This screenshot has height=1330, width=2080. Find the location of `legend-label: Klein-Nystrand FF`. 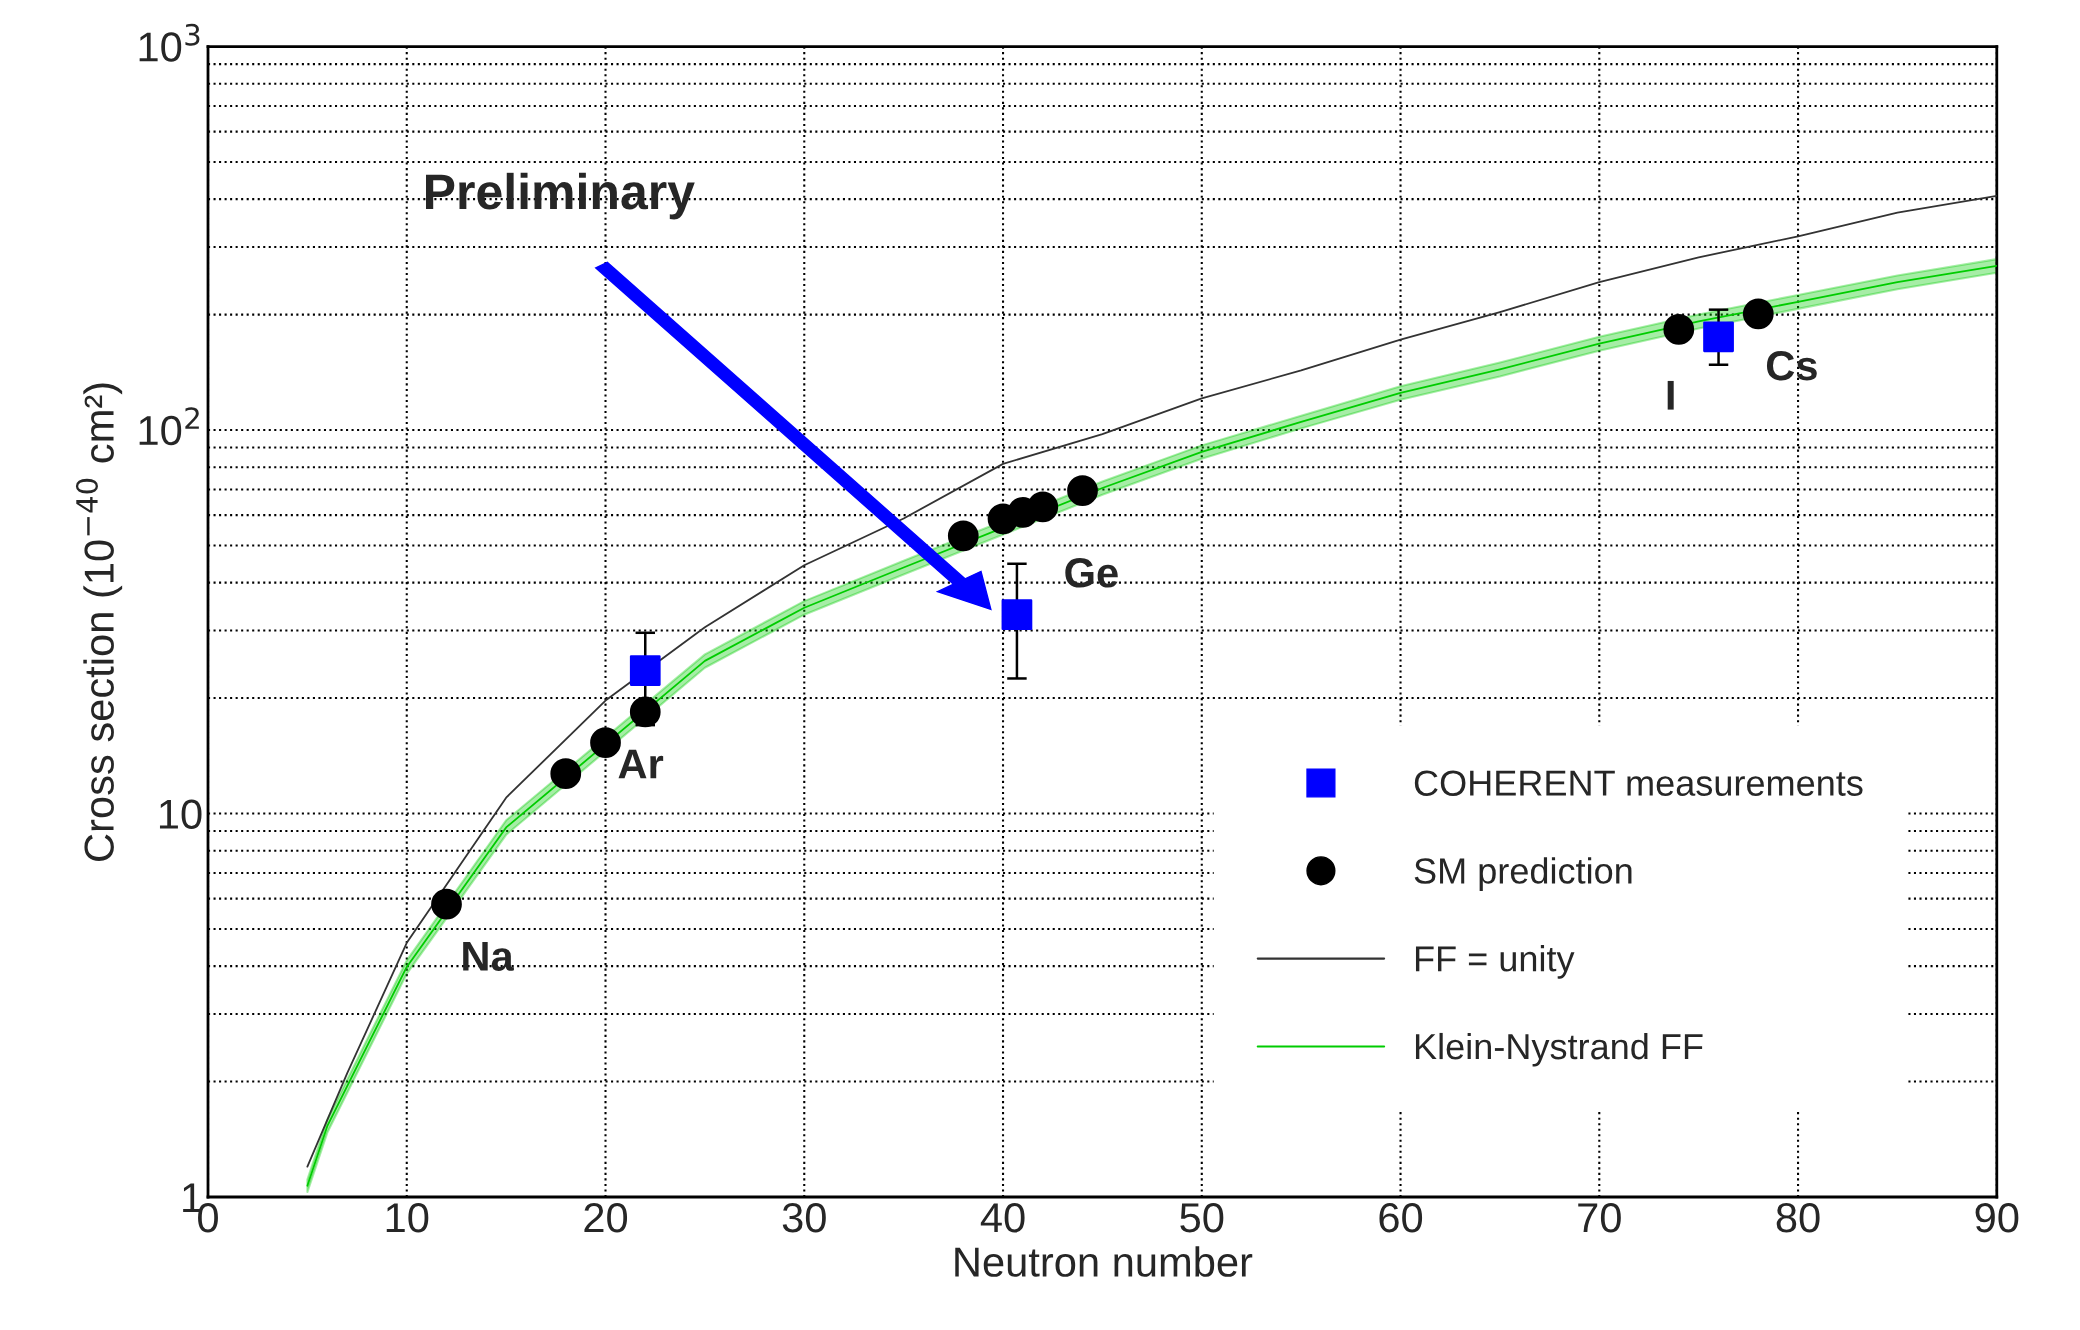

legend-label: Klein-Nystrand FF is located at coordinates (1559, 1049).